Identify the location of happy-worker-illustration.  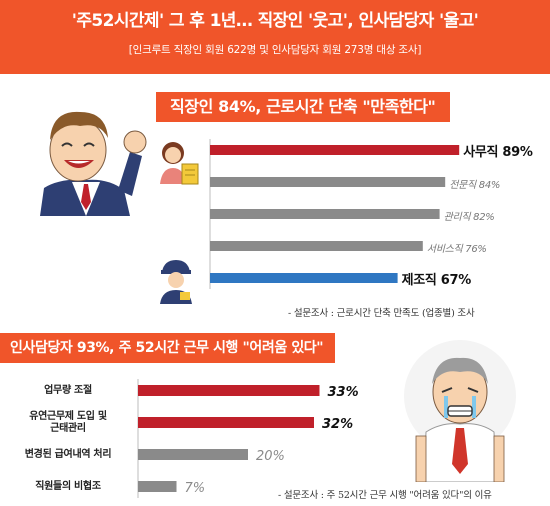
(93, 163).